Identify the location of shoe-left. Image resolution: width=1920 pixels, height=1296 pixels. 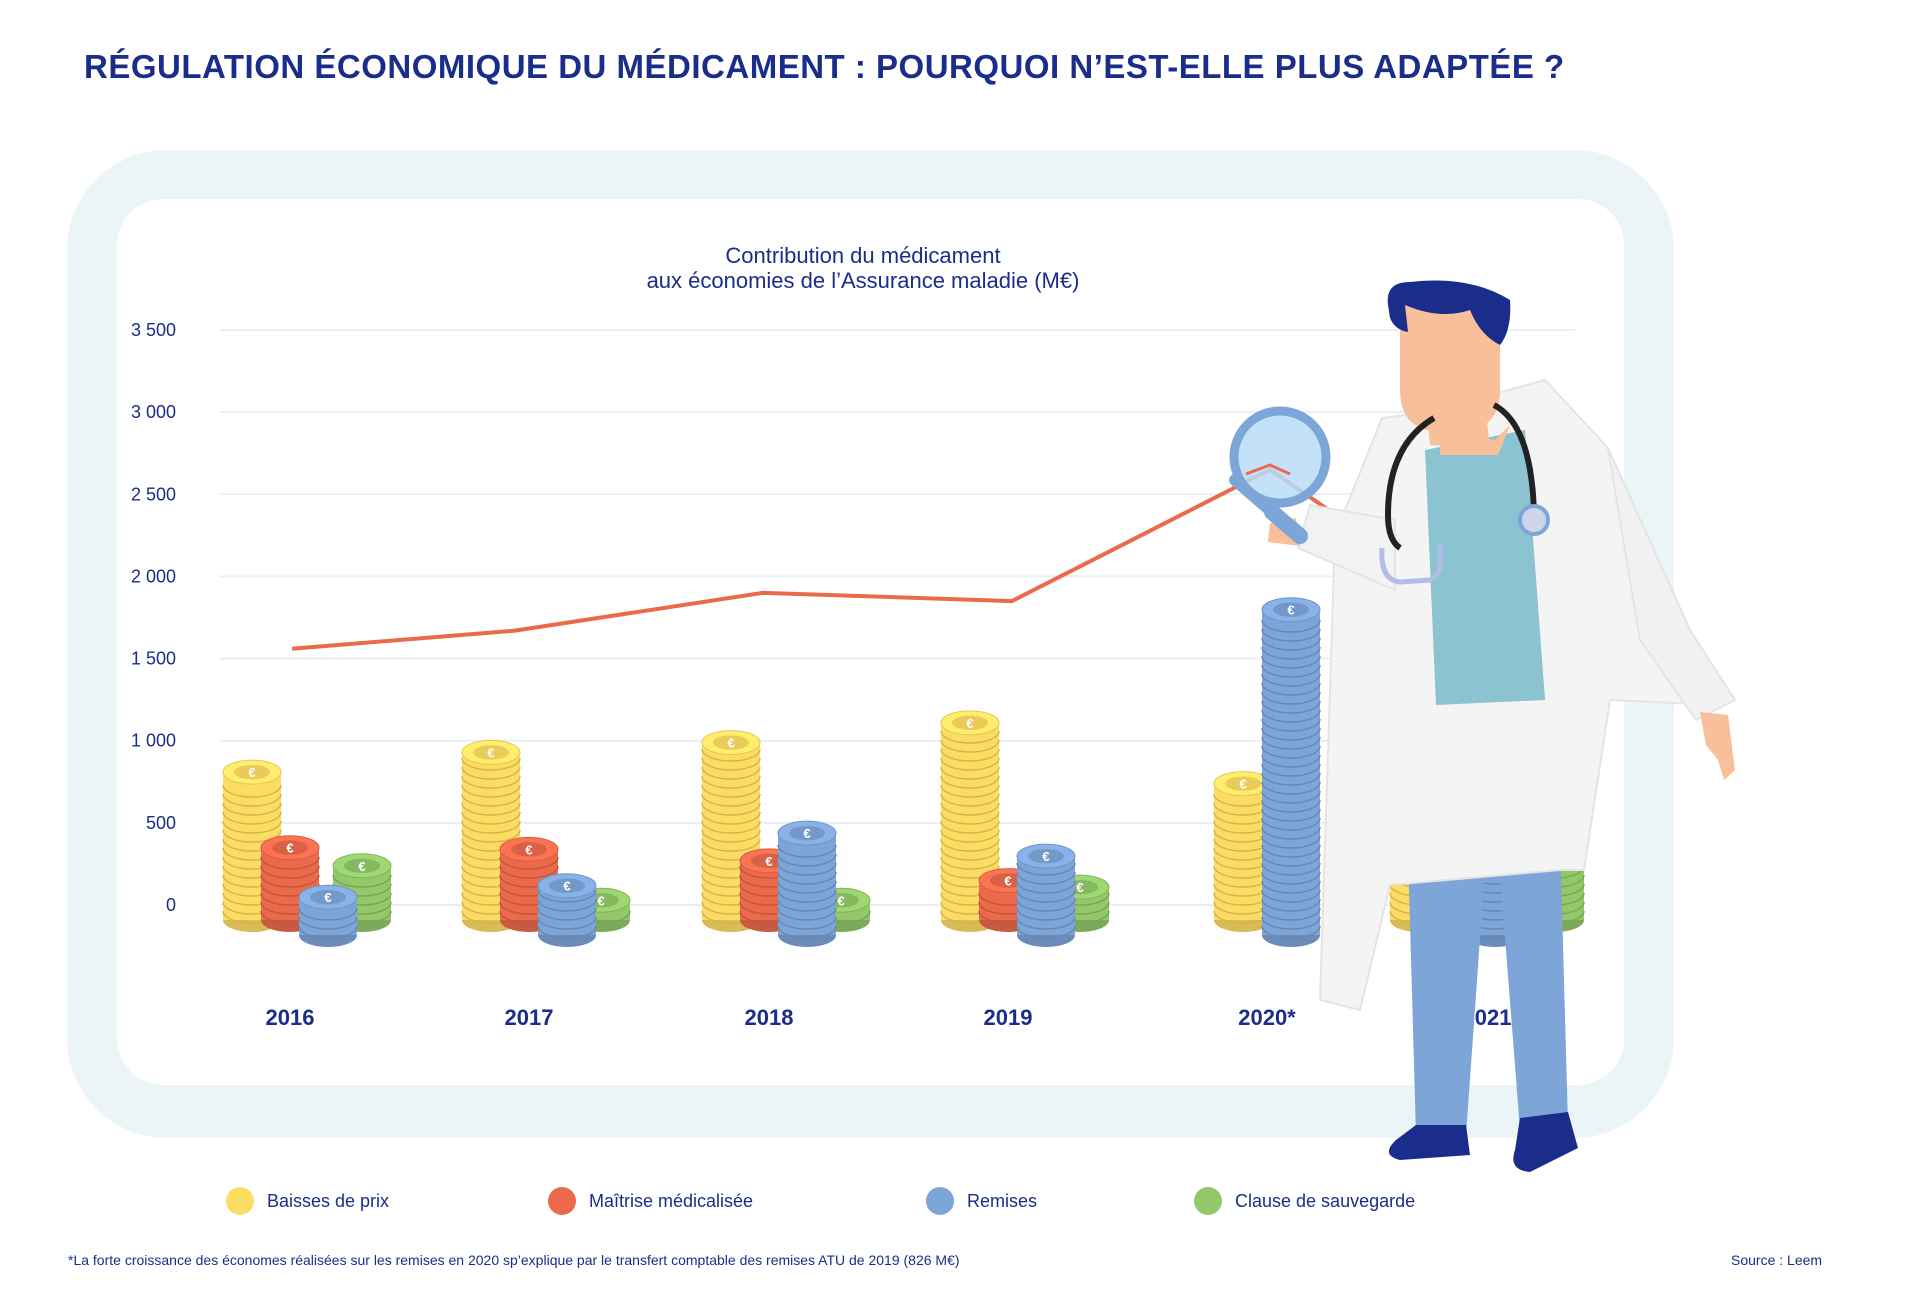
(1429, 1142).